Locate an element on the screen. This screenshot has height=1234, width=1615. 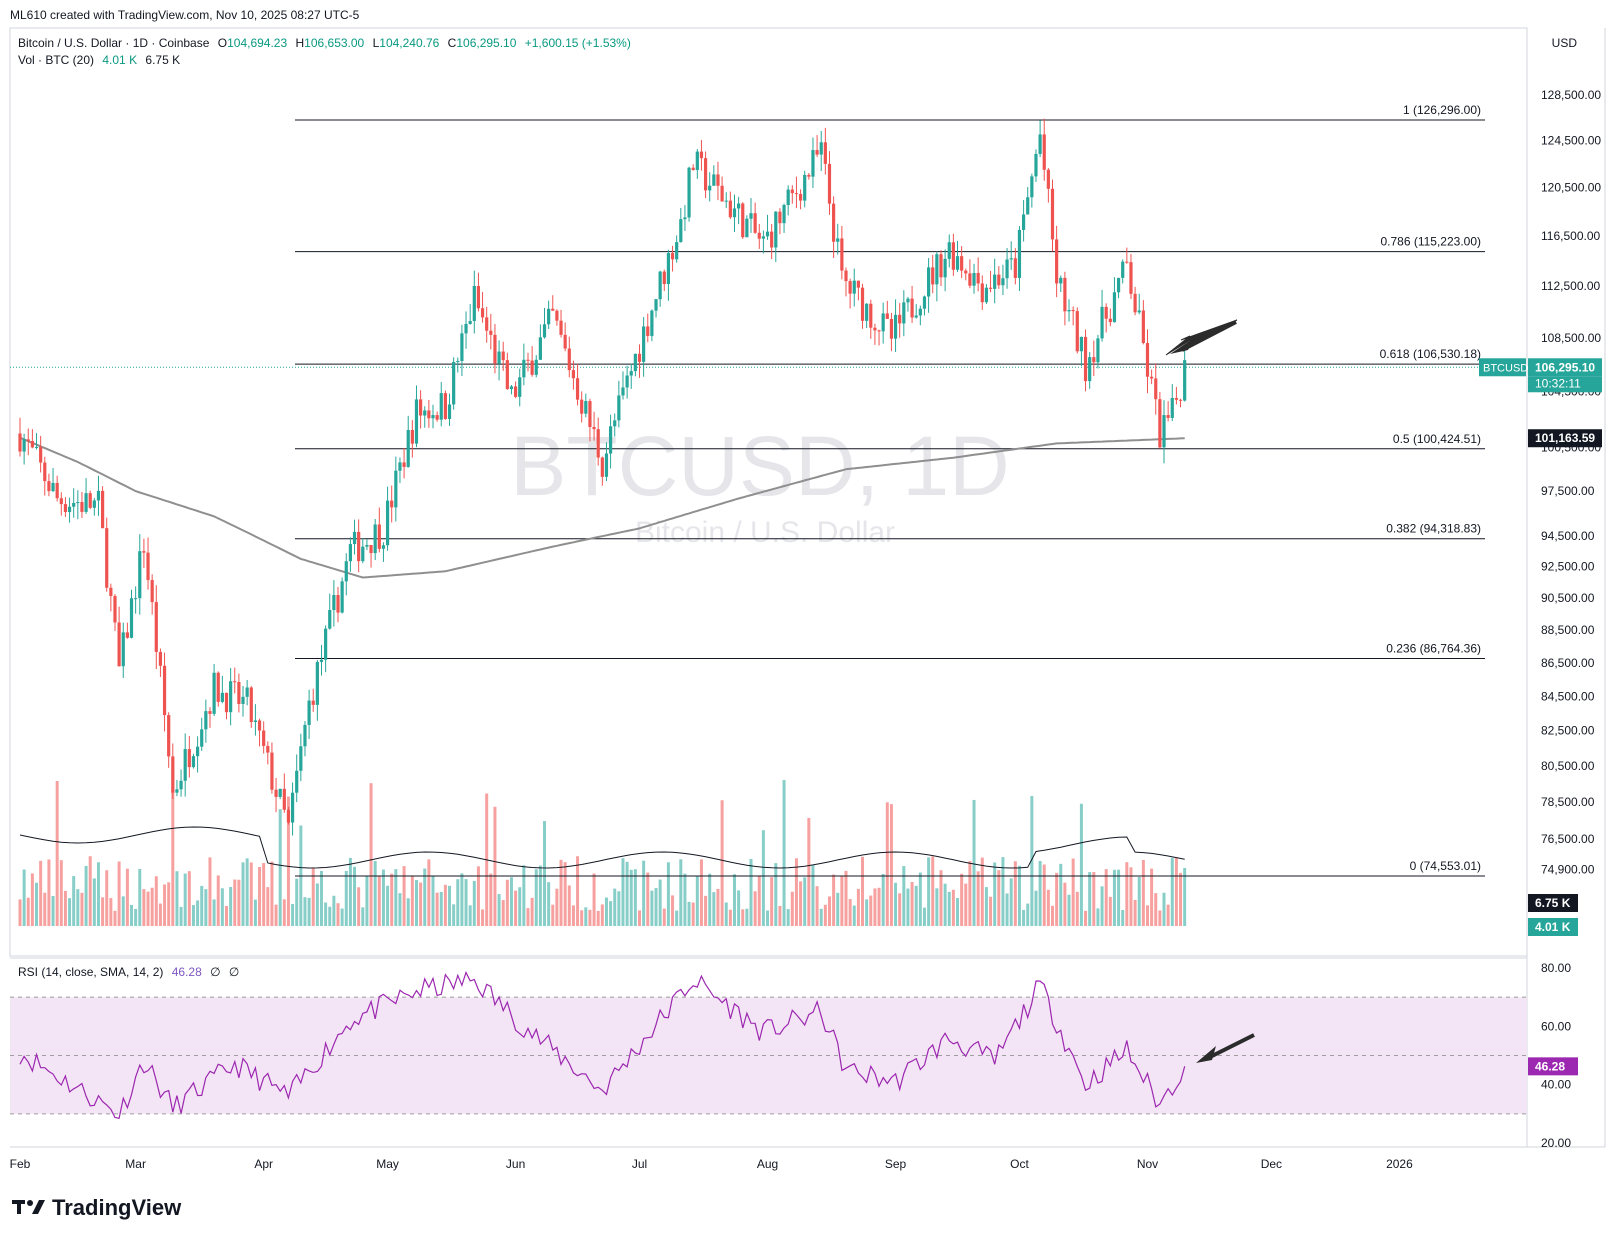
price-axis-tick: 74,900.00 is located at coordinates (1568, 869).